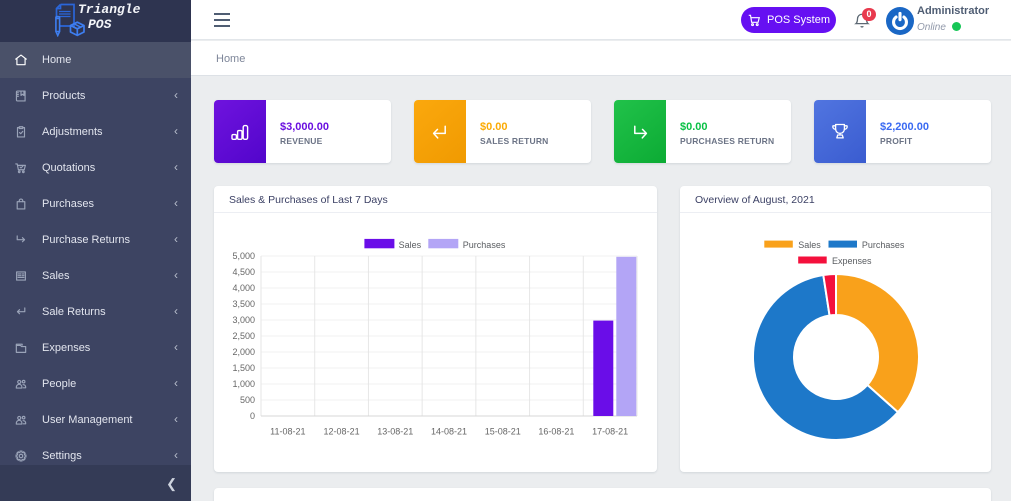 This screenshot has width=1011, height=501. I want to click on svg-text: 2,500, so click(243, 336).